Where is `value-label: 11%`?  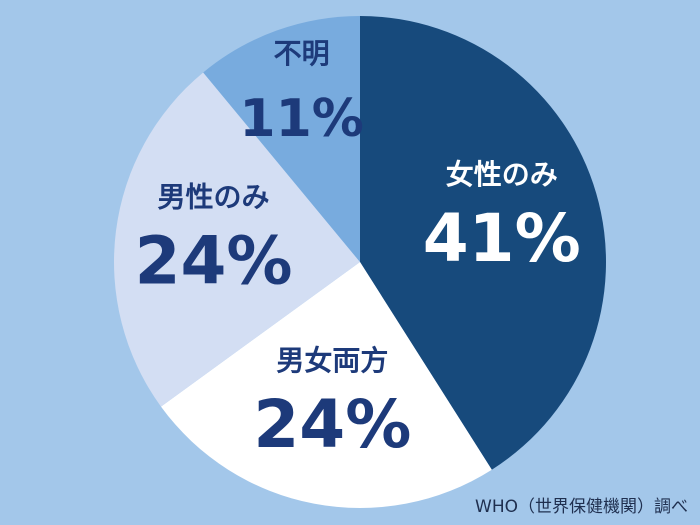 value-label: 11% is located at coordinates (301, 119).